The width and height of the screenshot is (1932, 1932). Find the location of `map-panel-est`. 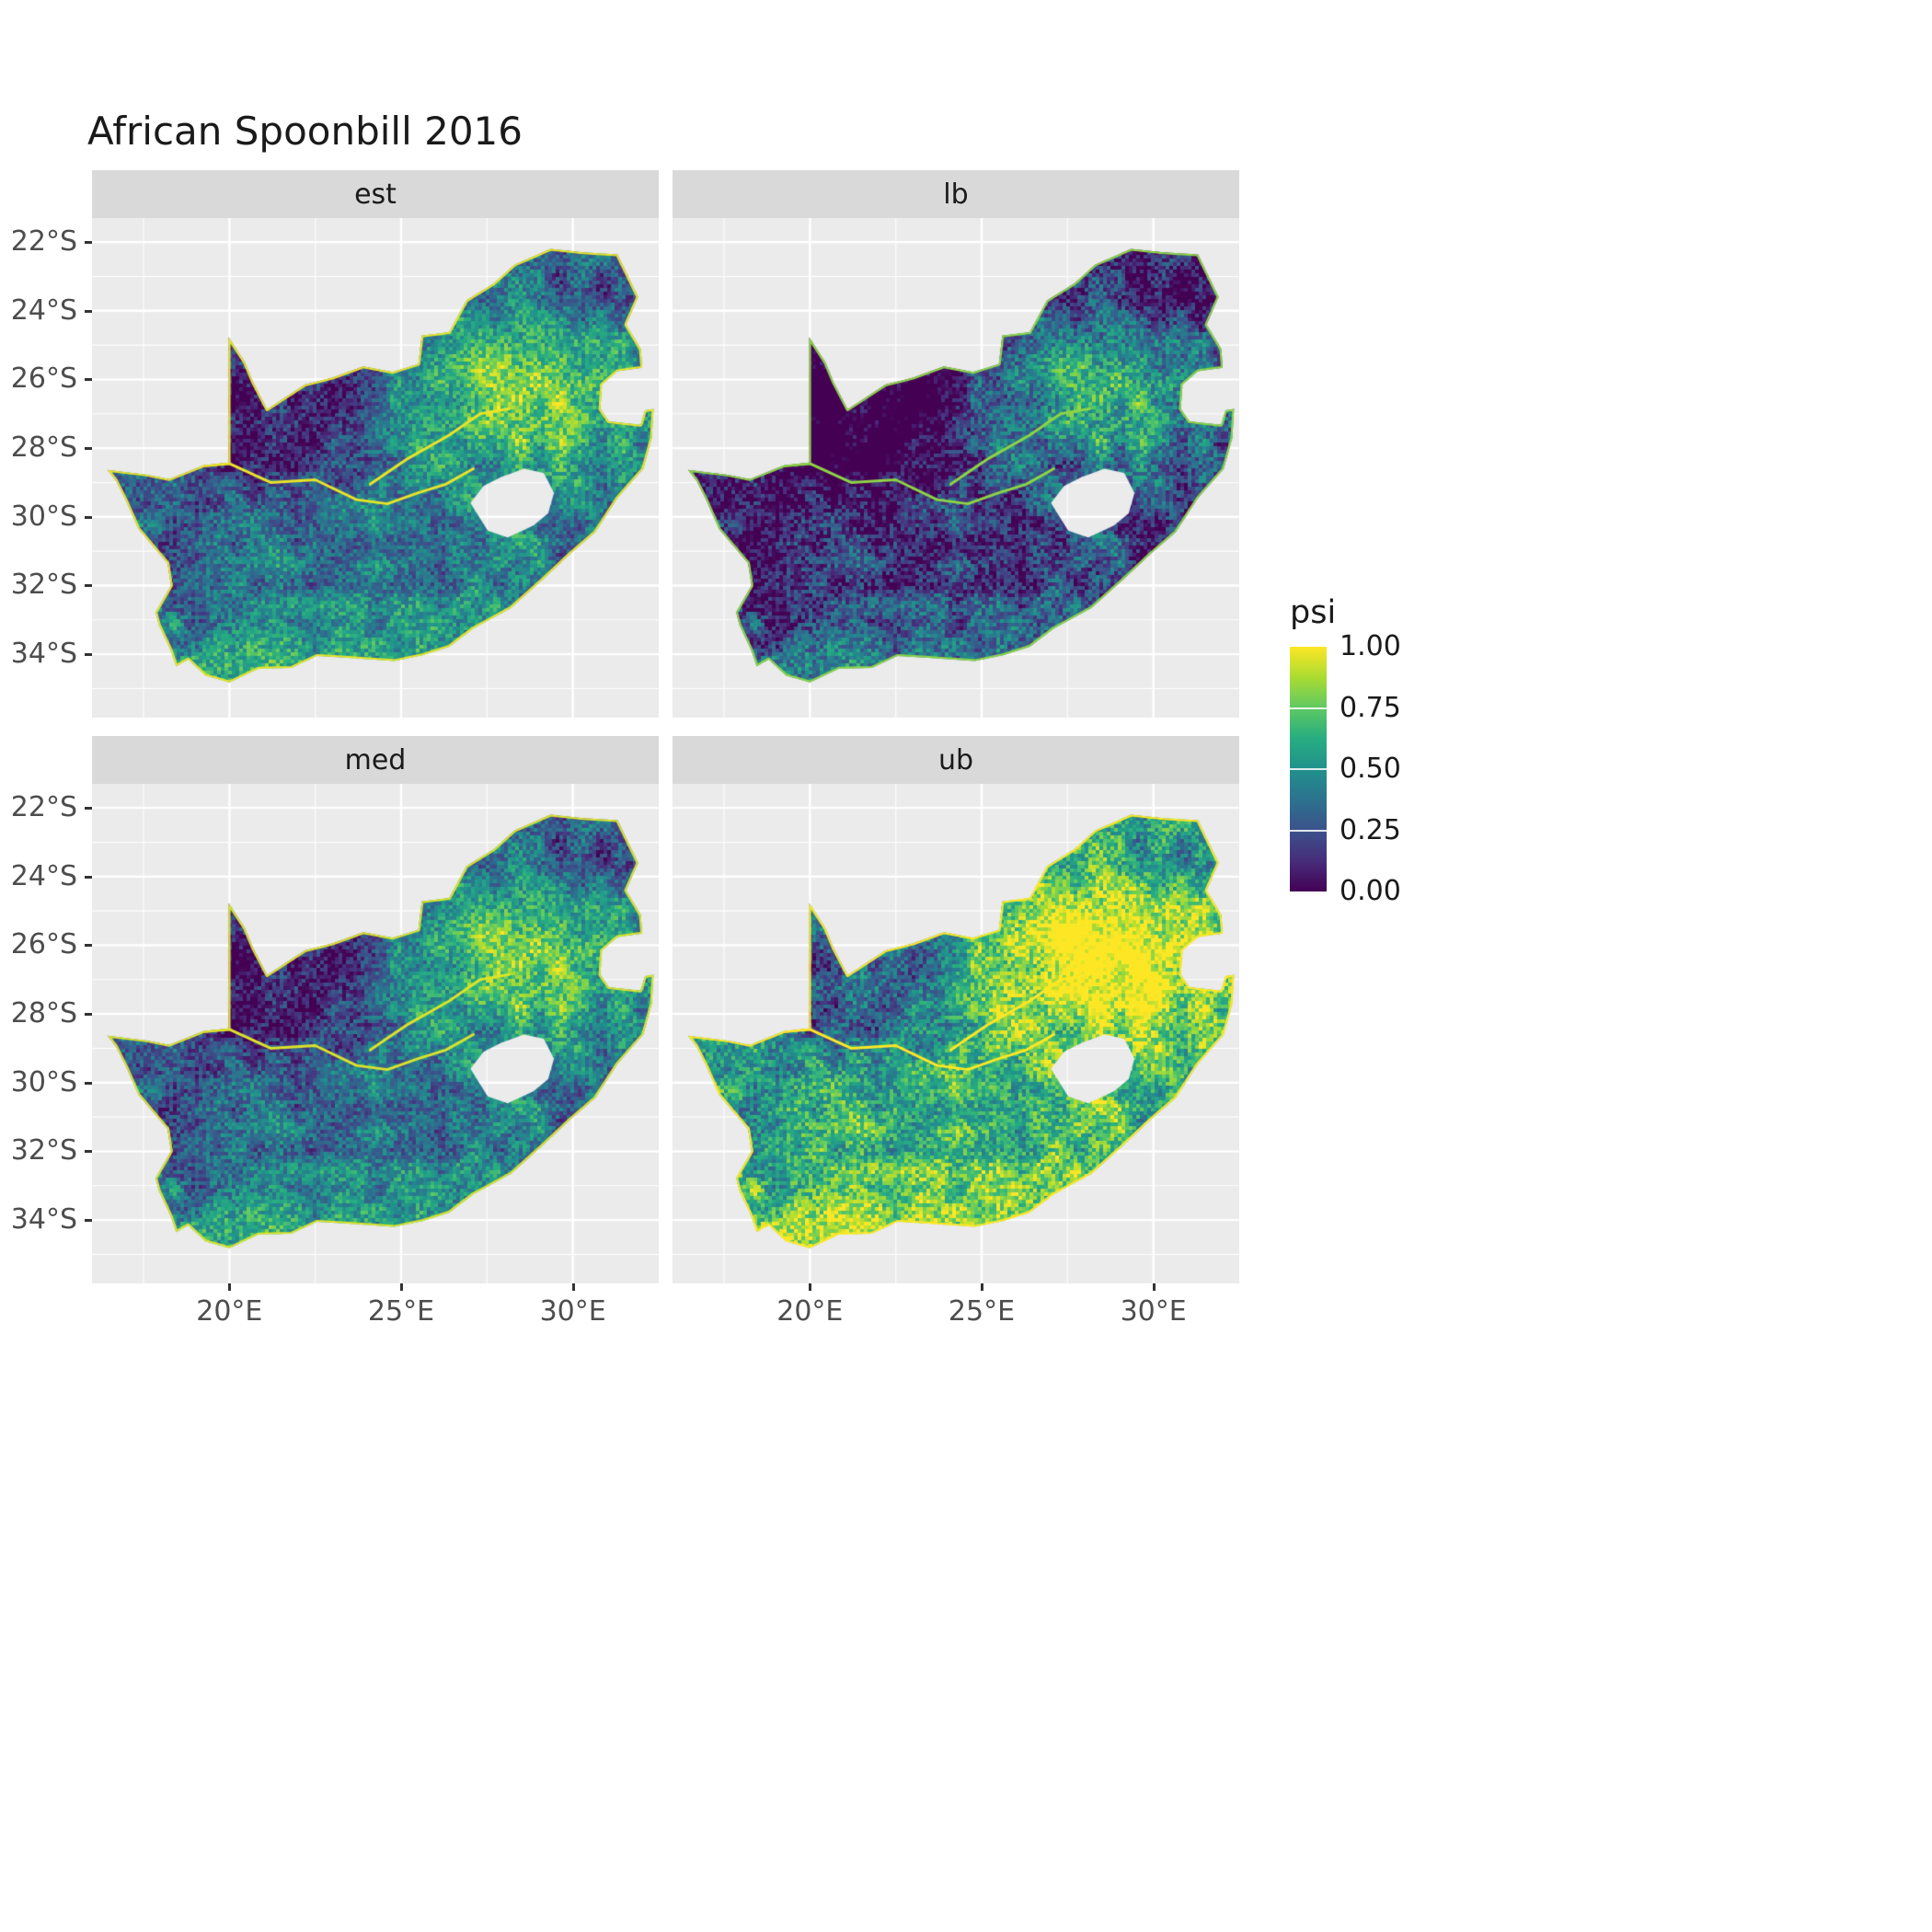

map-panel-est is located at coordinates (375, 468).